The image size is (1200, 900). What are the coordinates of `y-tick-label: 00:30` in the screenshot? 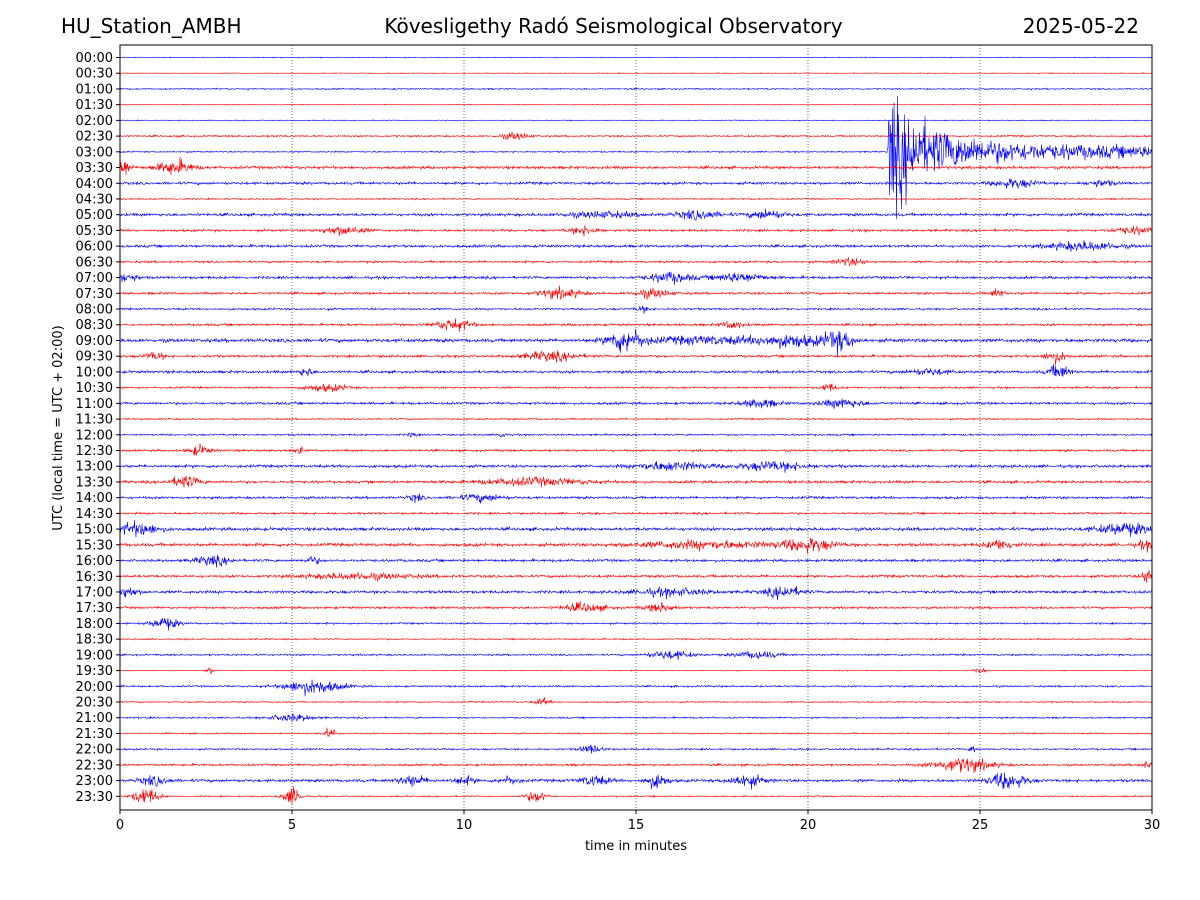 It's located at (94, 74).